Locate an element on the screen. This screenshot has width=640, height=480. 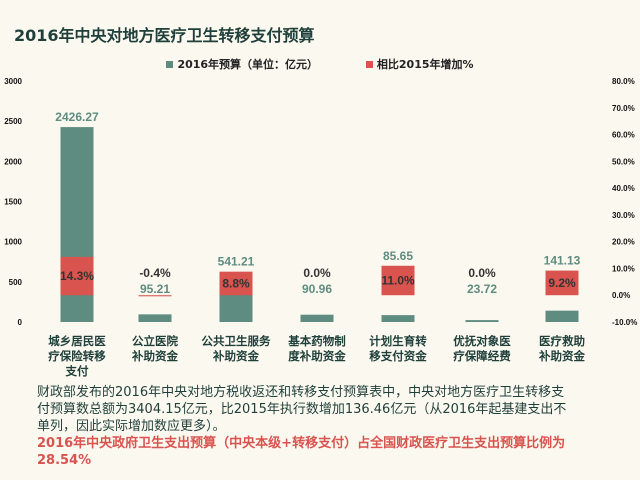
chart-title: 2016年中央对地方医疗卫生转移支付预算 is located at coordinates (164, 35).